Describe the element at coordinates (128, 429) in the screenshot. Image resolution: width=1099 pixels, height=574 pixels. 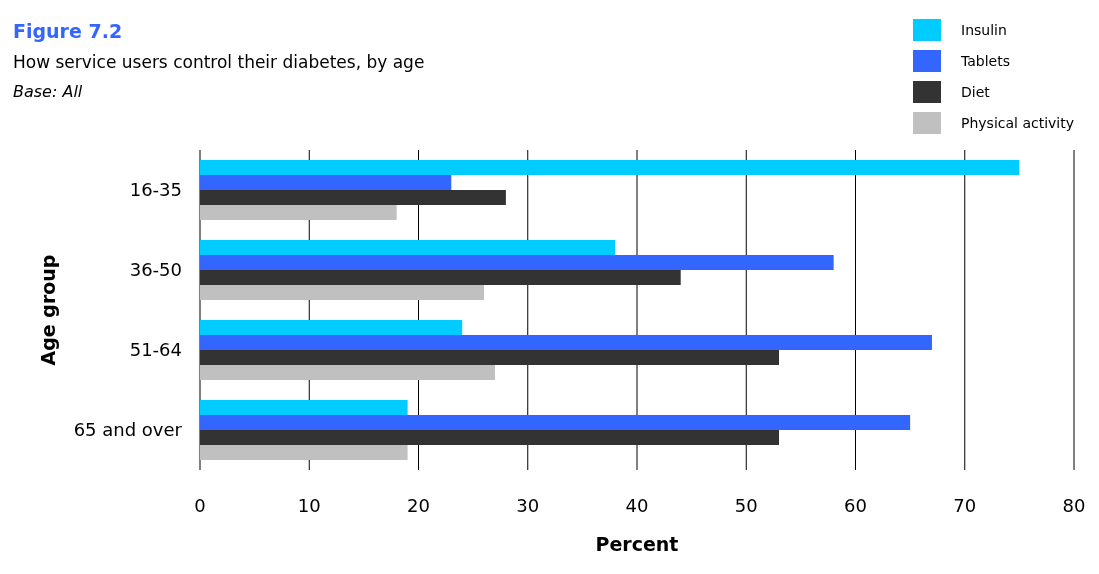
I see `y-tick-label: 65 and over` at that location.